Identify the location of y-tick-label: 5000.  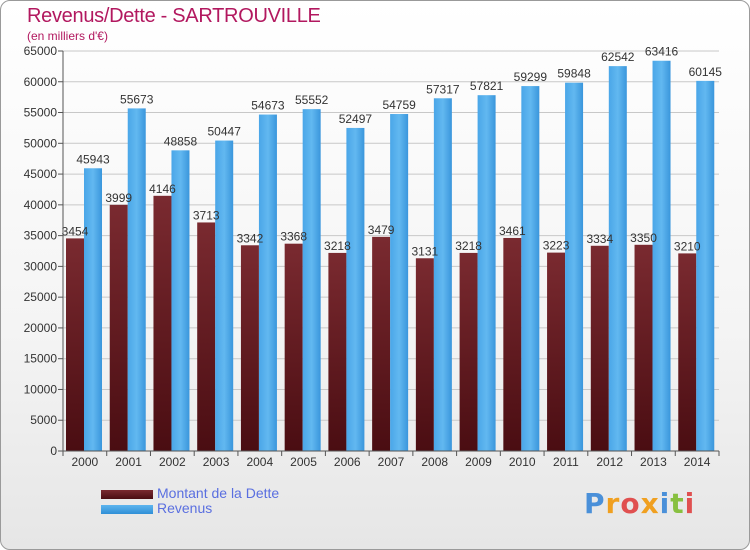
(43, 420).